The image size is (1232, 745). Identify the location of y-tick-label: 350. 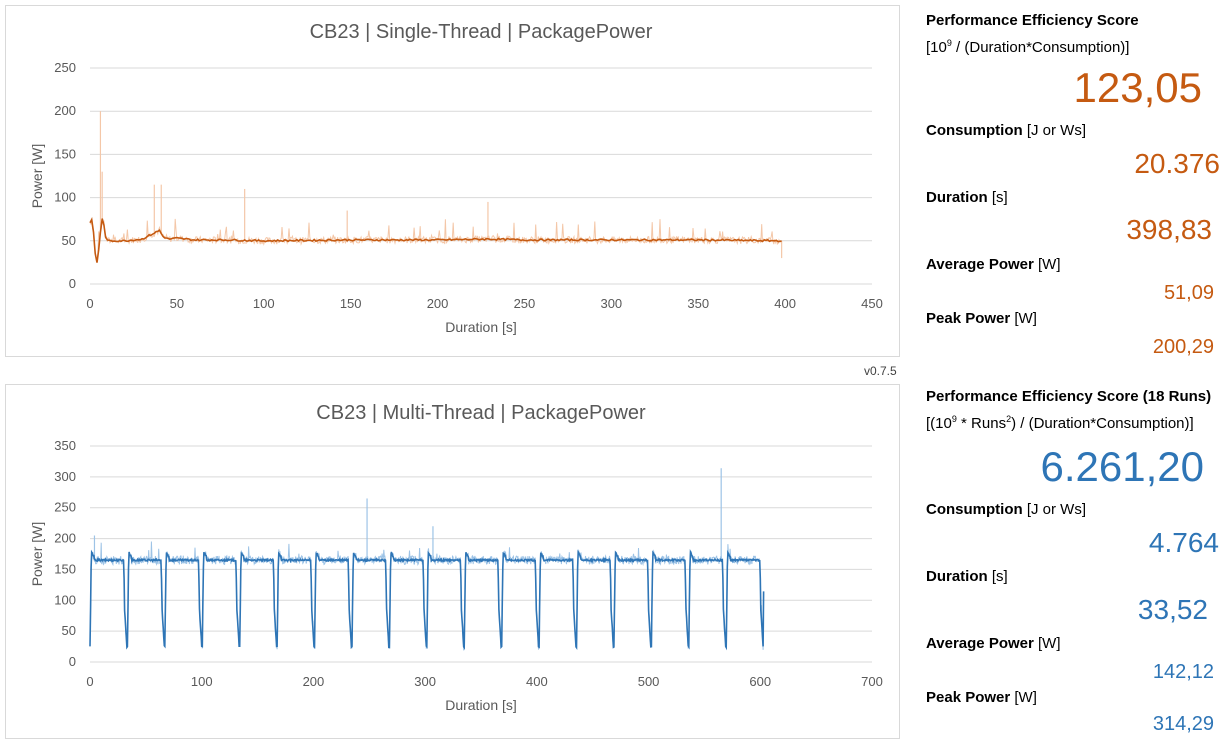
(65, 445).